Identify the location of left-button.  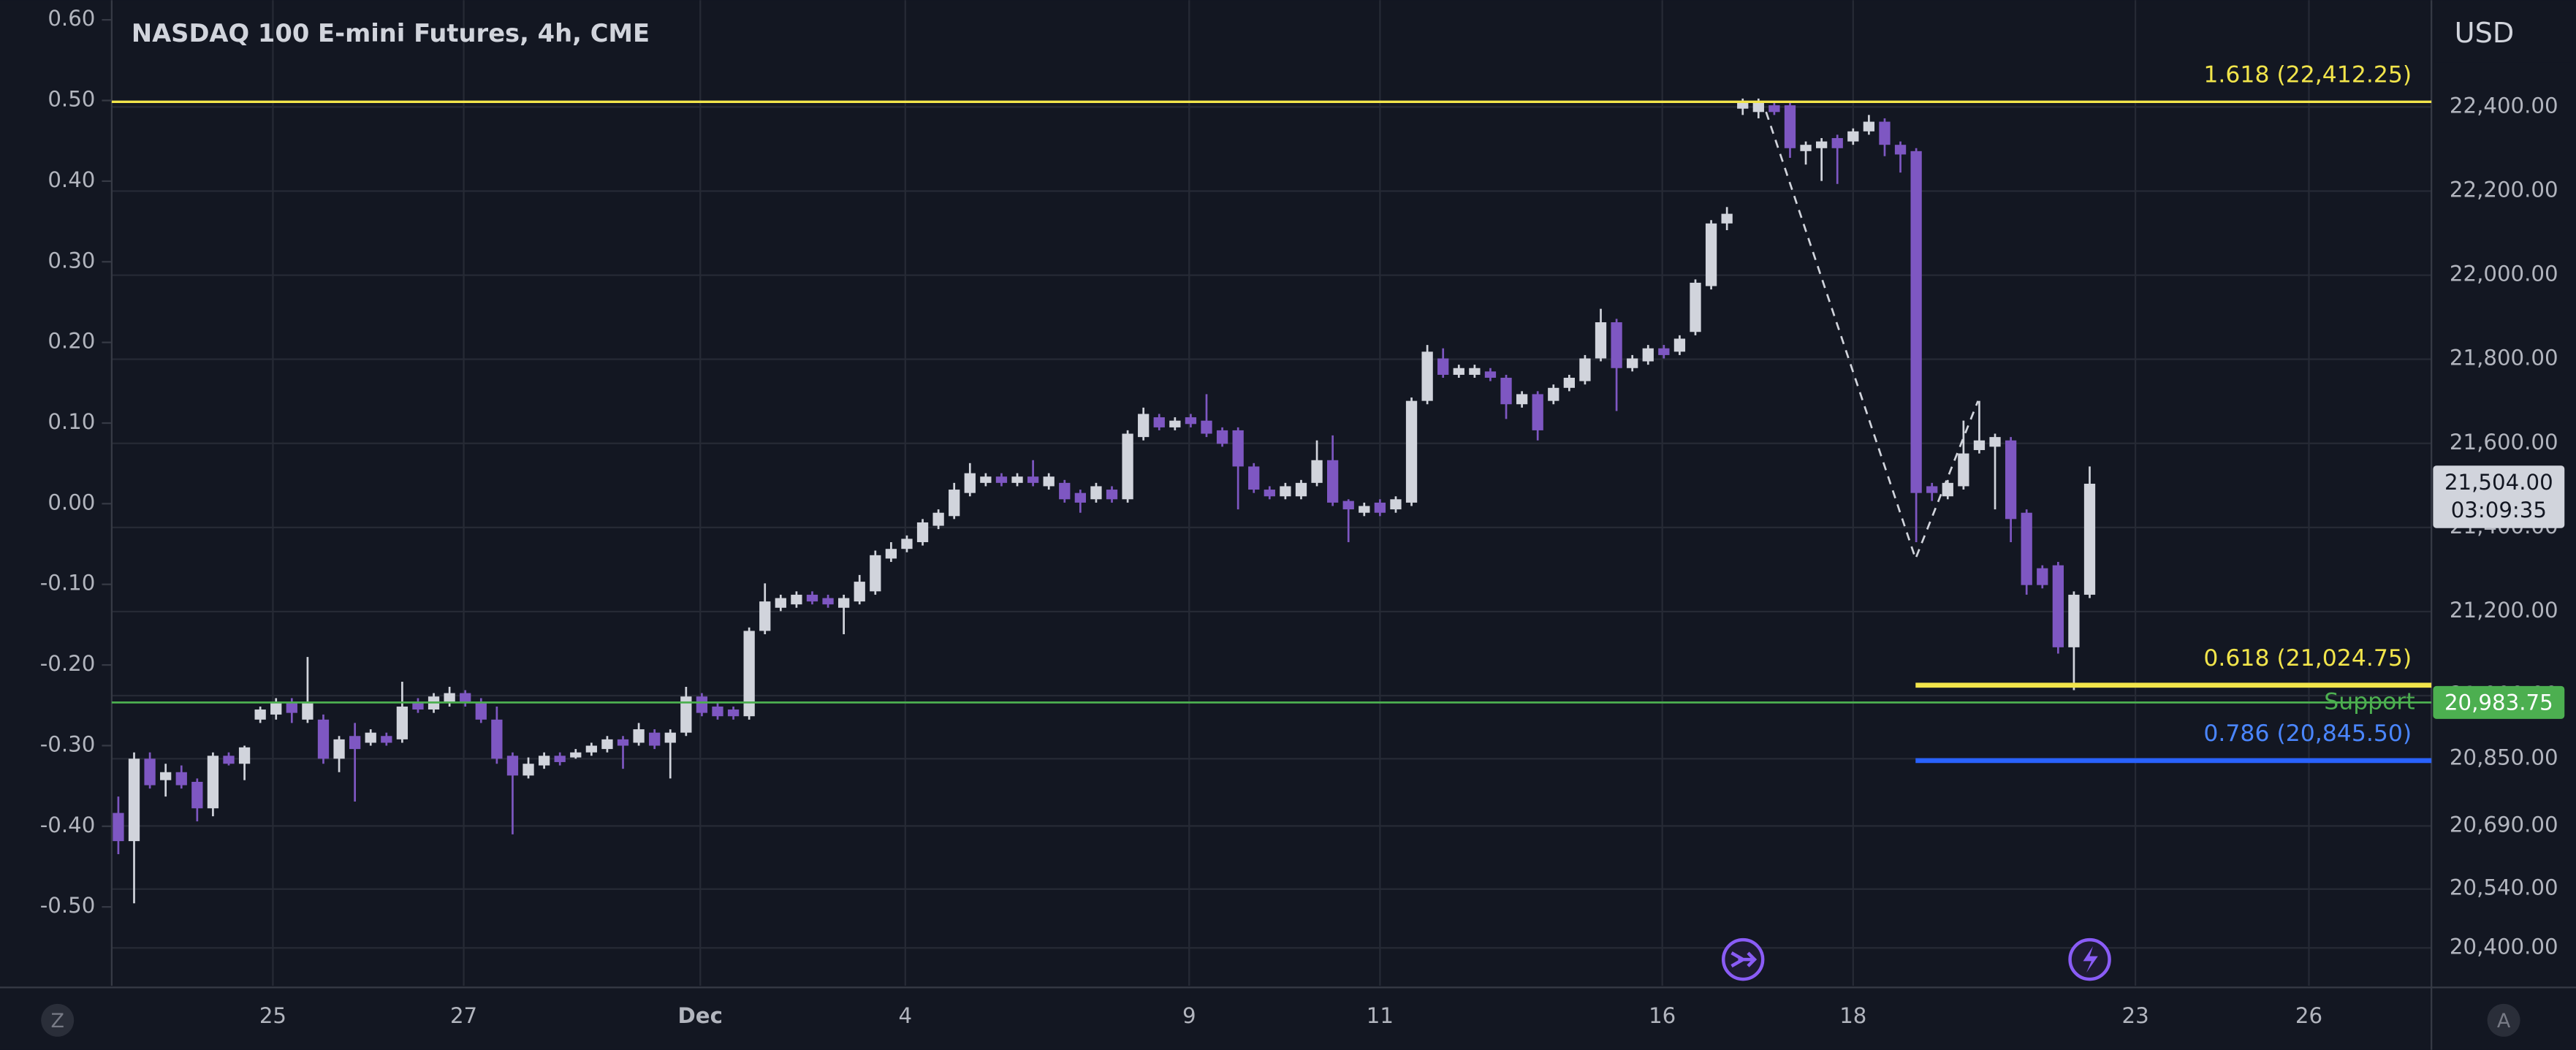
(58, 1020).